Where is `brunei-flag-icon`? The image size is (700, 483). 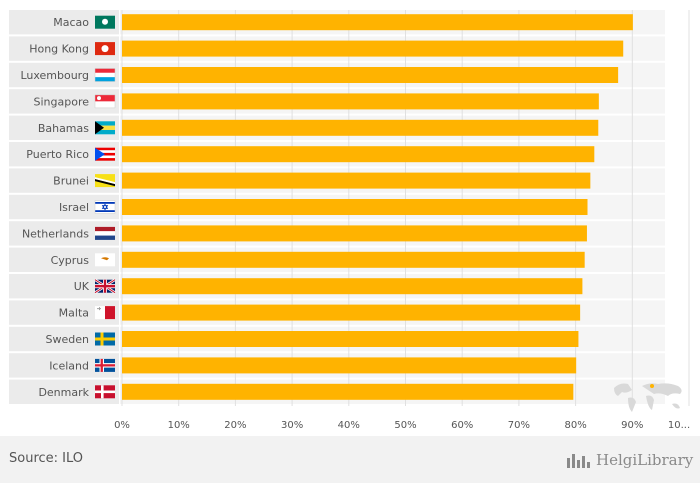
brunei-flag-icon is located at coordinates (105, 181).